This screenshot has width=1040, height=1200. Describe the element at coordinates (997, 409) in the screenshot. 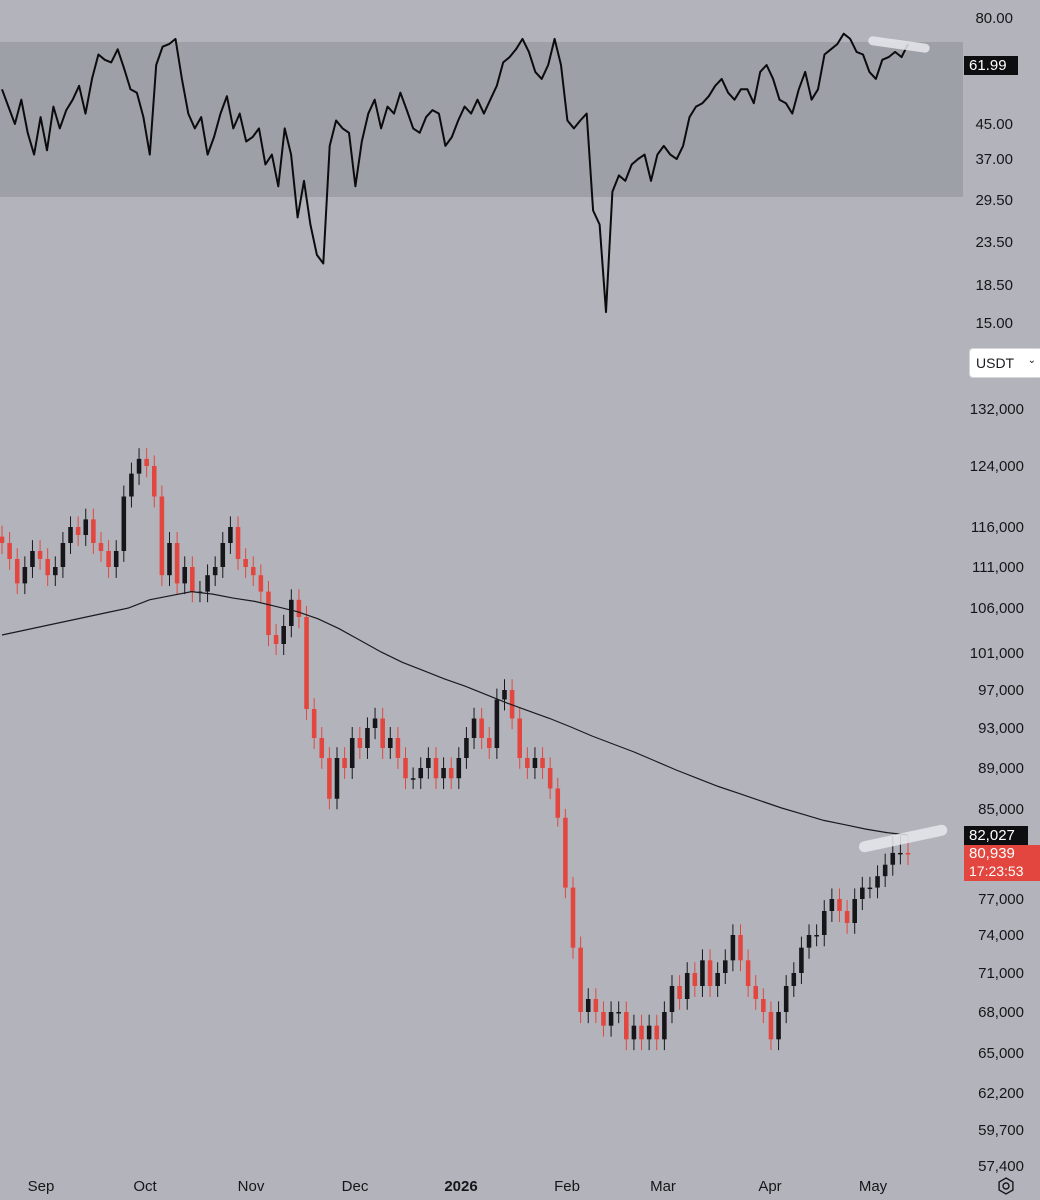

I see `price-axis-tick: 132,000` at that location.